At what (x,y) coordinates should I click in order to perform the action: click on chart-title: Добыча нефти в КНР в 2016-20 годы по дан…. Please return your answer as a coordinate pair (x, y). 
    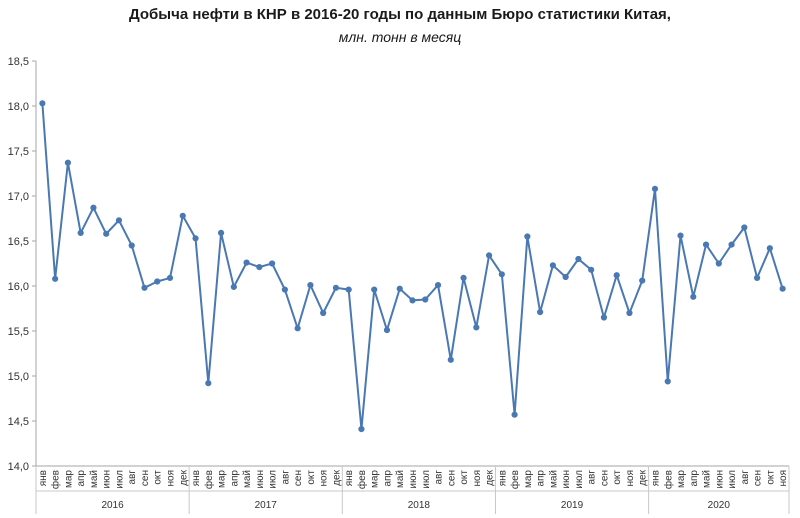
    Looking at the image, I should click on (400, 14).